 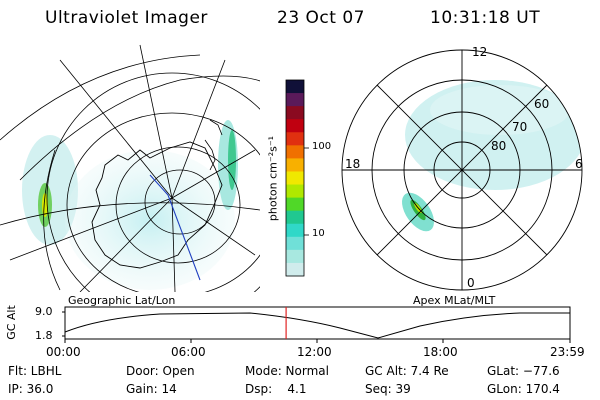 I want to click on timeline-ytick-high: 9.0, so click(x=44, y=311).